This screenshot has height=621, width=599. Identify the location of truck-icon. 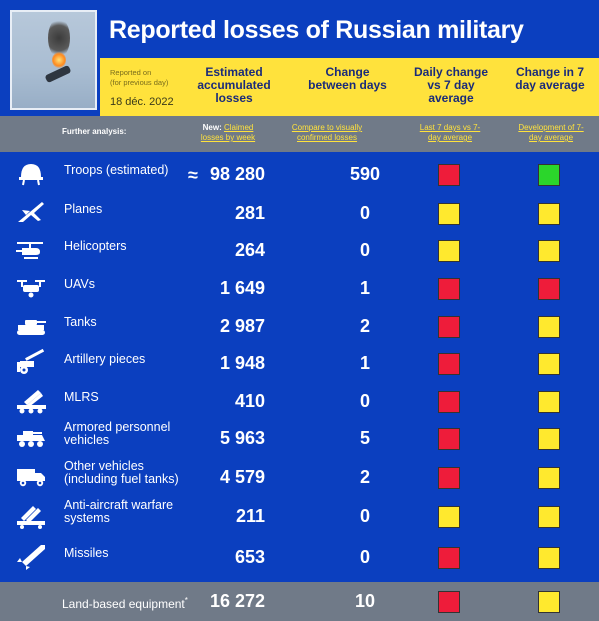
(31, 476).